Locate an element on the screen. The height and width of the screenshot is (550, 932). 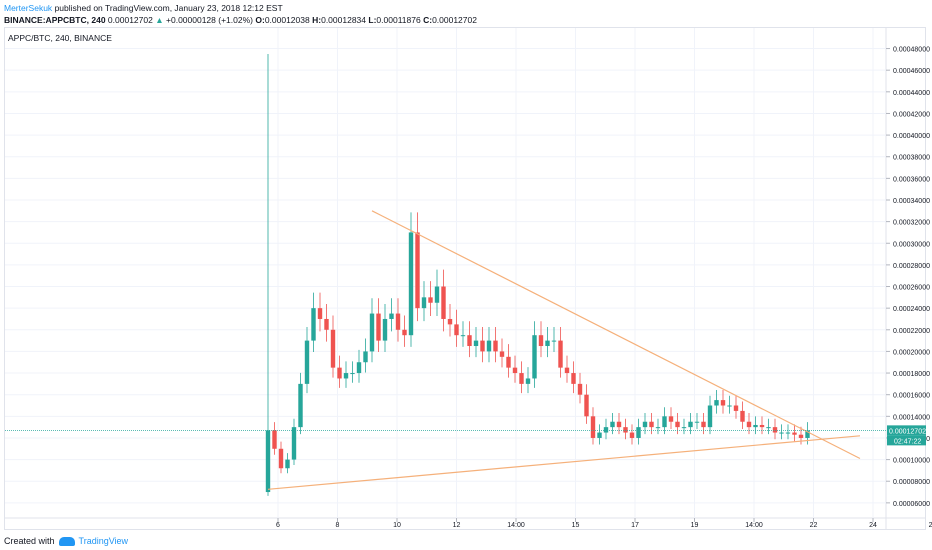
x-tick-label: 26 is located at coordinates (930, 525).